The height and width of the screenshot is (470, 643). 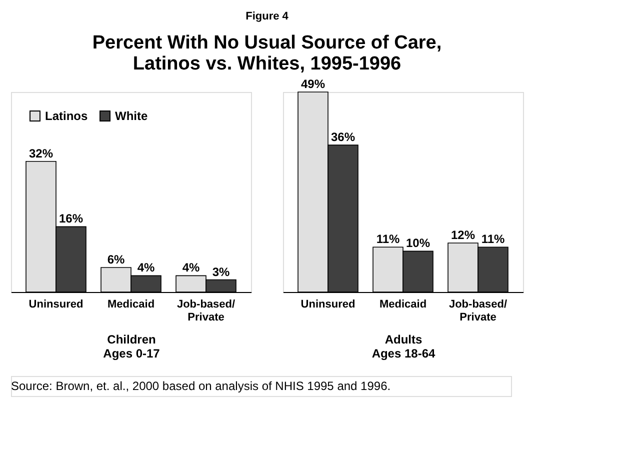 What do you see at coordinates (221, 271) in the screenshot?
I see `data-label: 3%` at bounding box center [221, 271].